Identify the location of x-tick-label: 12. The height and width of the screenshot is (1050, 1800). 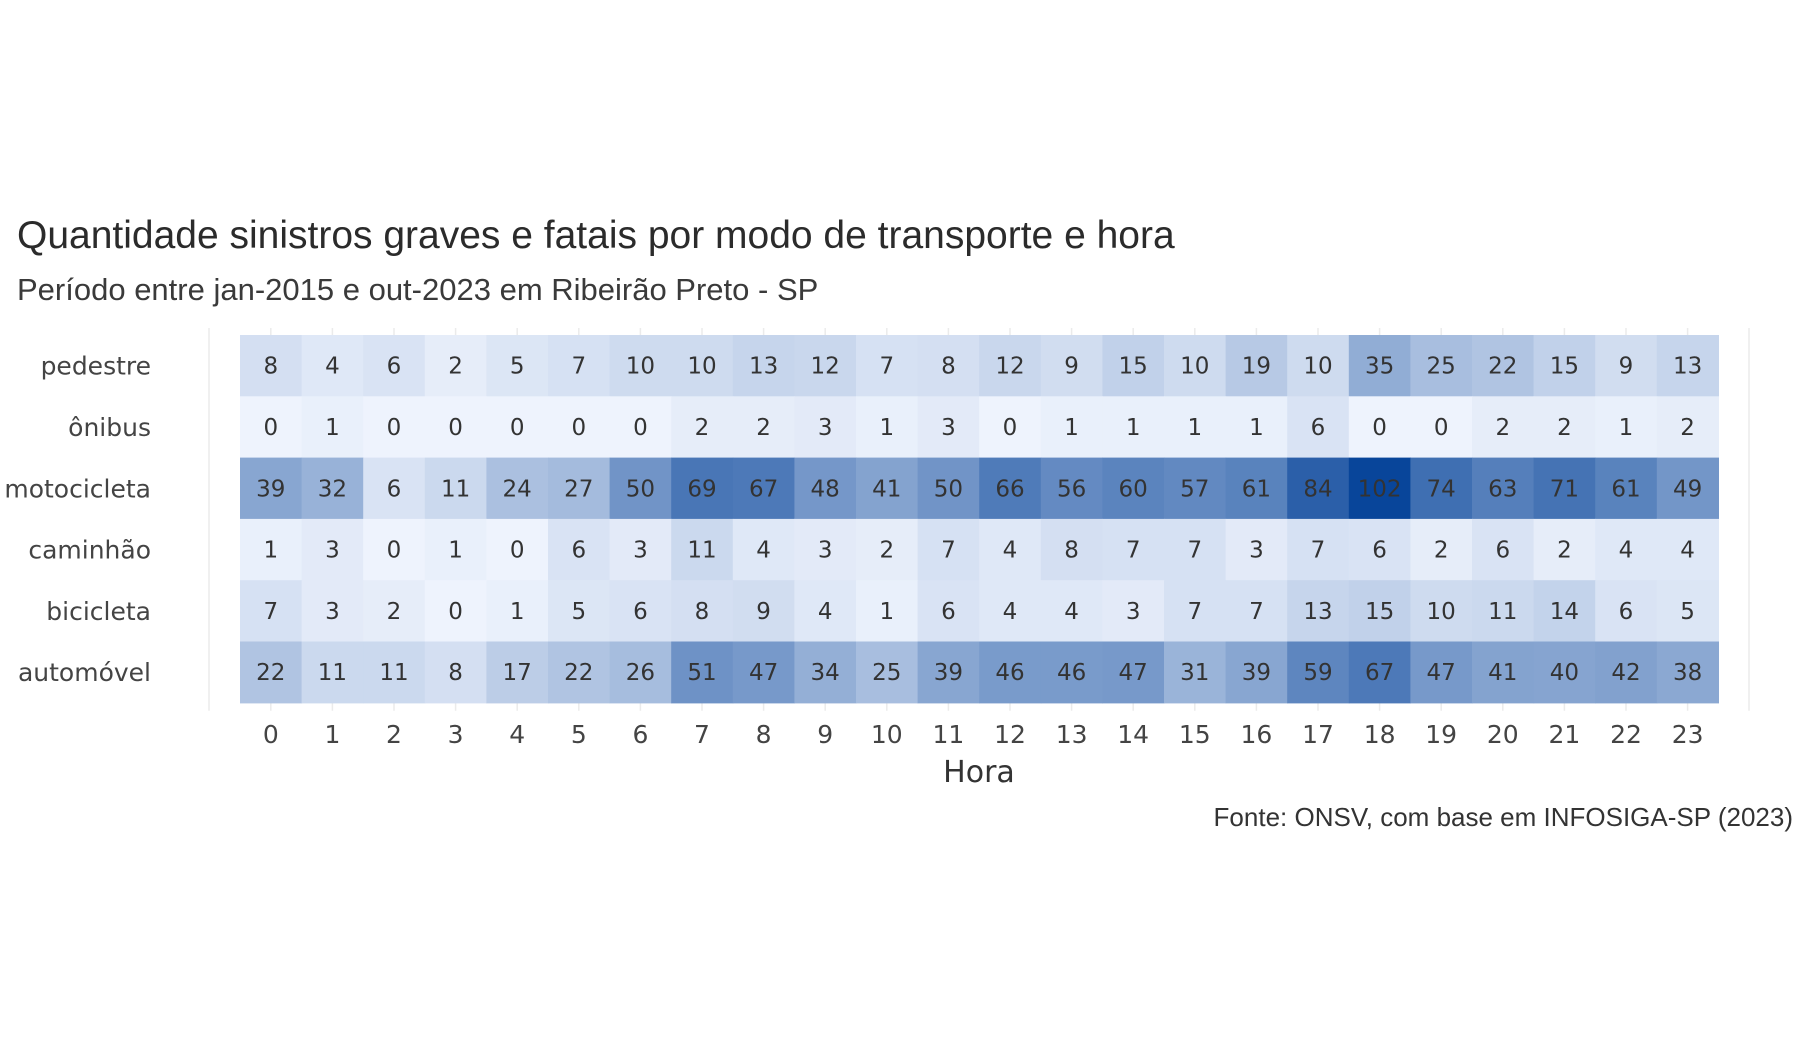
(1010, 734).